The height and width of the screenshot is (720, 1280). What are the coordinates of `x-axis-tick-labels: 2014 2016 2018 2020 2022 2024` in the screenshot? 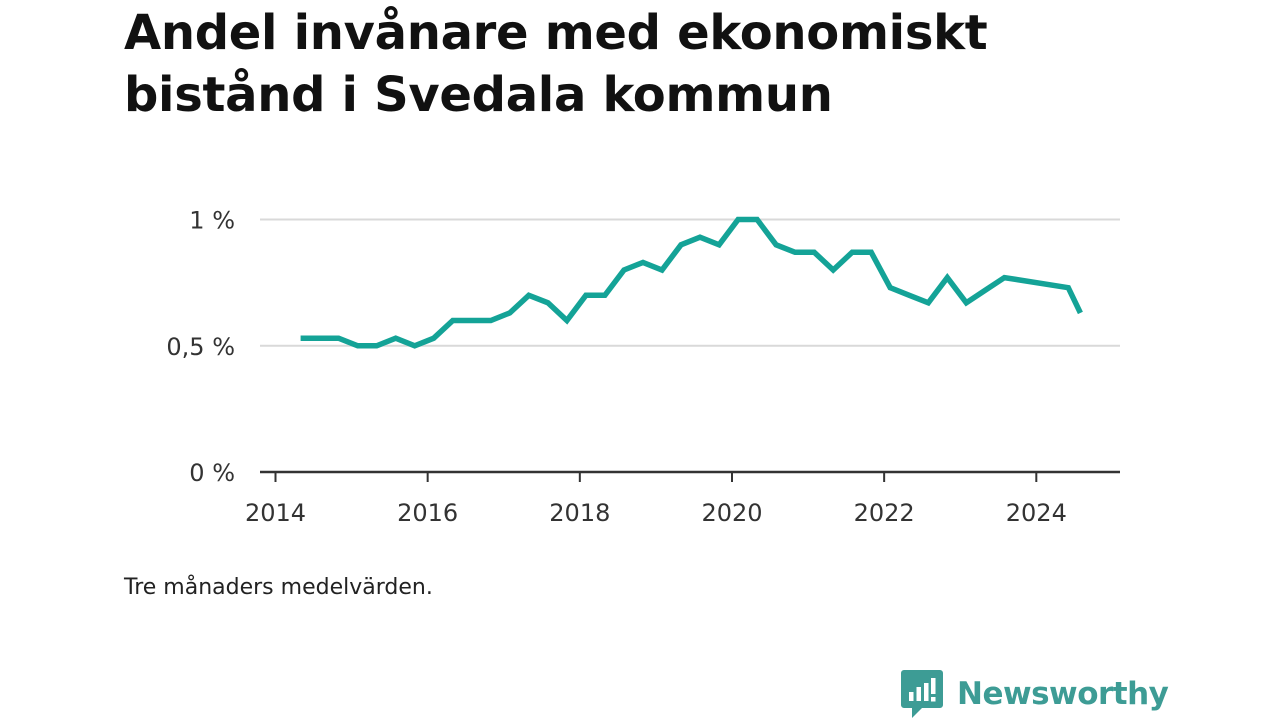 It's located at (656, 513).